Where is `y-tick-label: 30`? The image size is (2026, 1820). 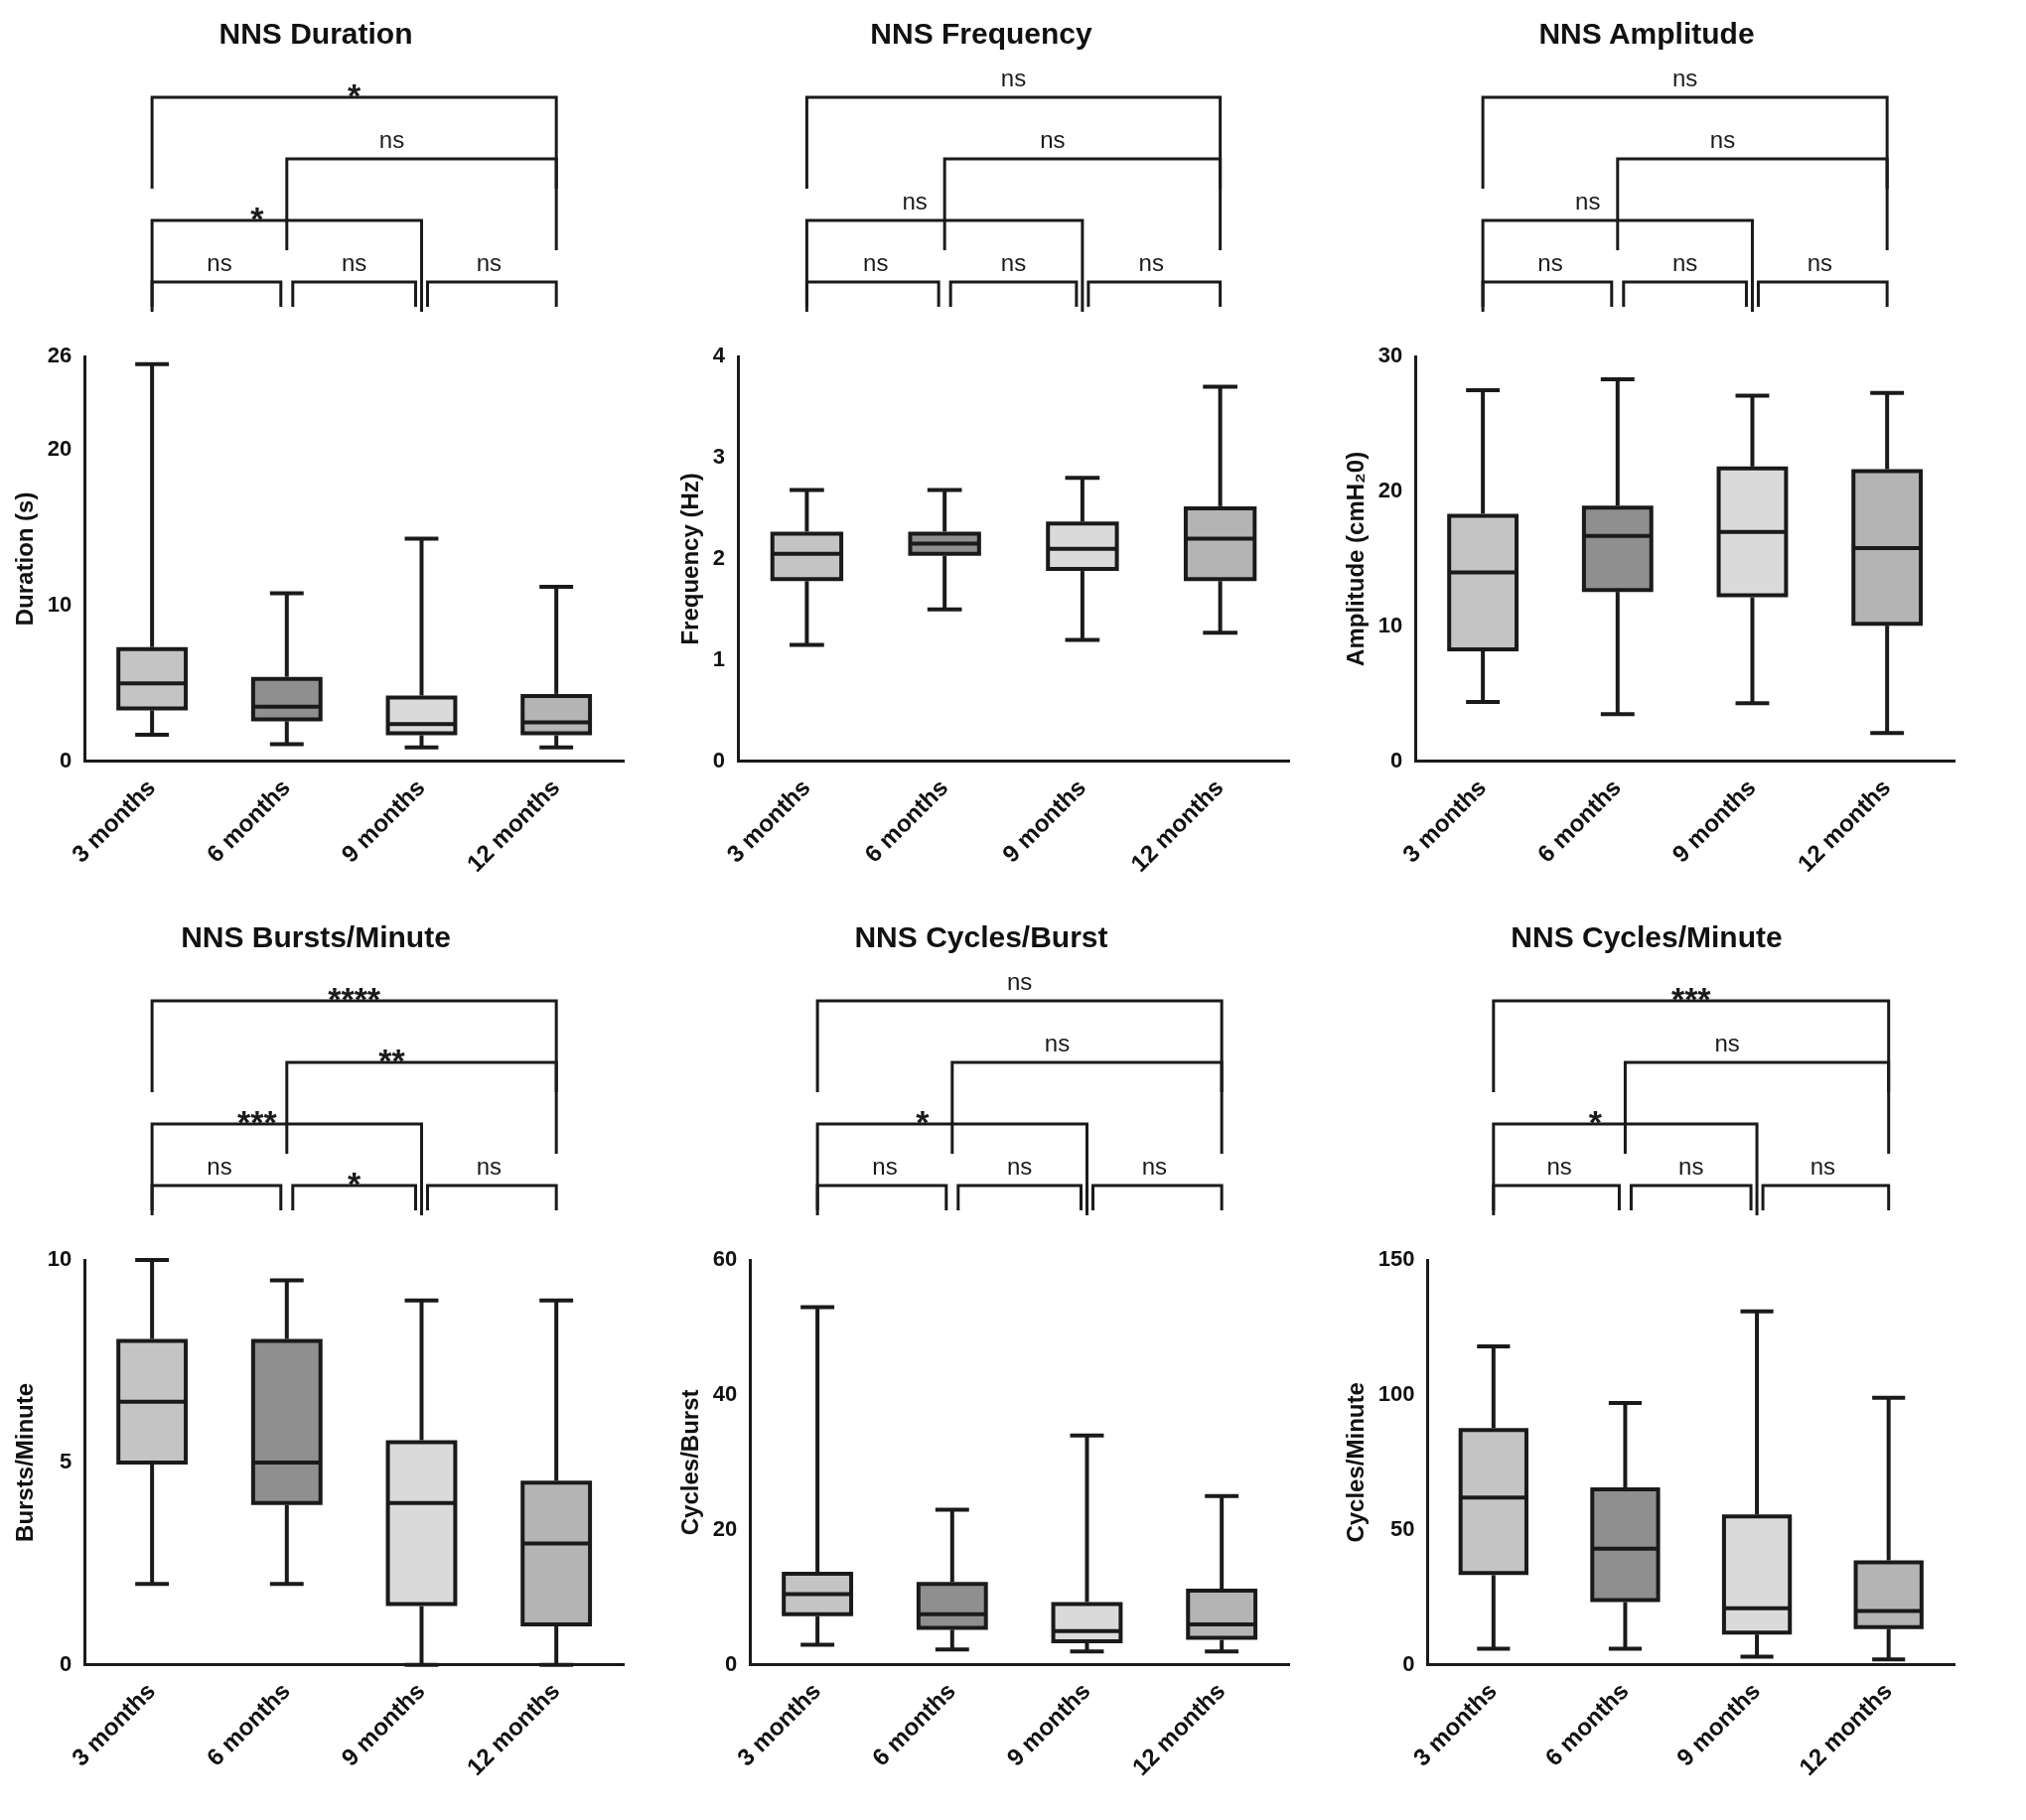 y-tick-label: 30 is located at coordinates (1390, 355).